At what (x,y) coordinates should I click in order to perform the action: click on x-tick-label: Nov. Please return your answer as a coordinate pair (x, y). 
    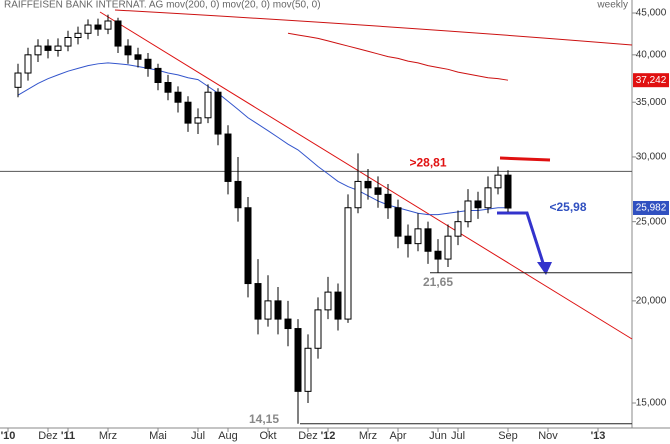
    Looking at the image, I should click on (548, 436).